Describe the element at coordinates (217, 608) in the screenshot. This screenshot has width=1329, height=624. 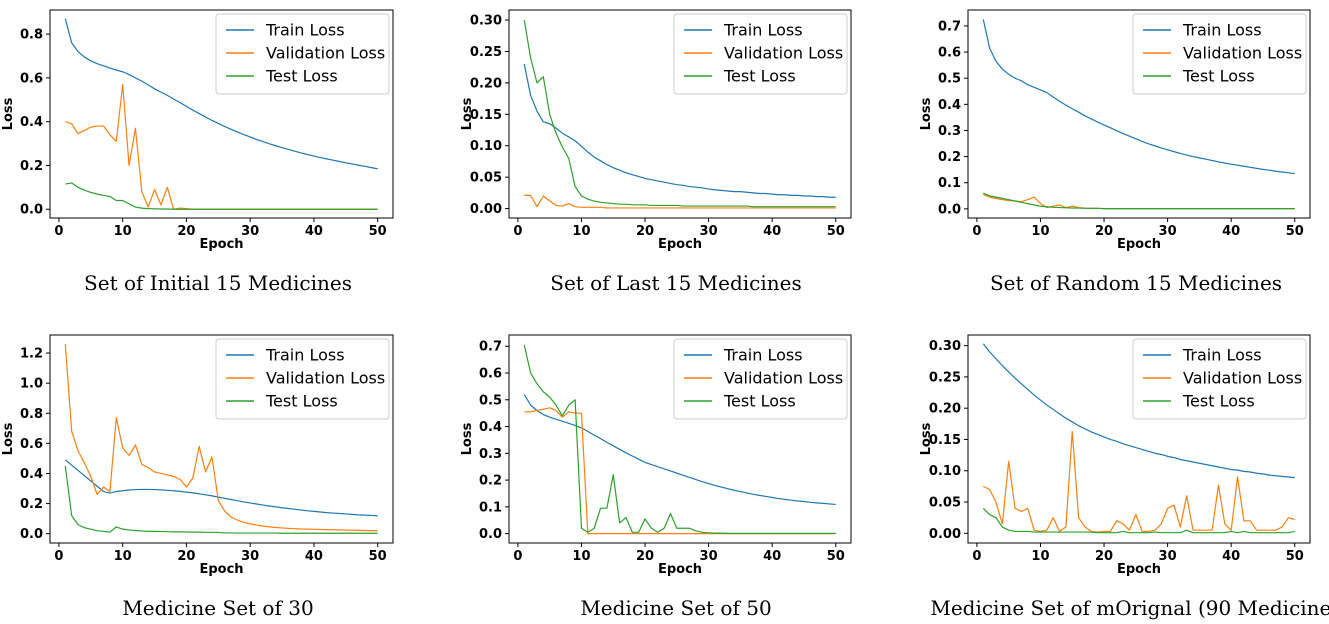
I see `panel-caption: Medicine Set of 30` at that location.